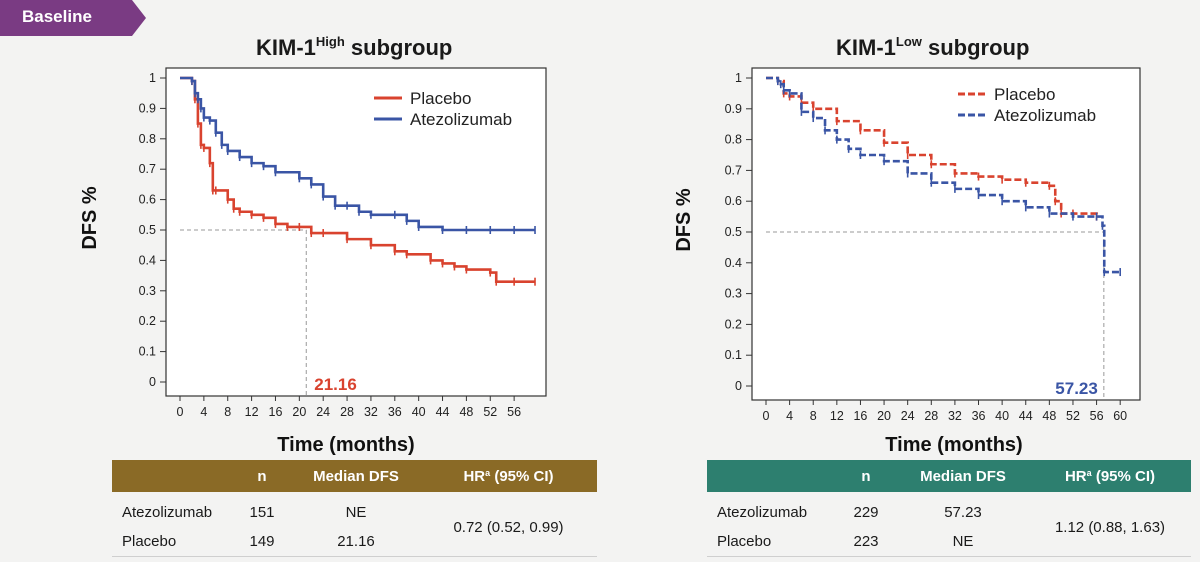 The width and height of the screenshot is (1200, 562). What do you see at coordinates (466, 412) in the screenshot?
I see `x-tick-label: 48` at bounding box center [466, 412].